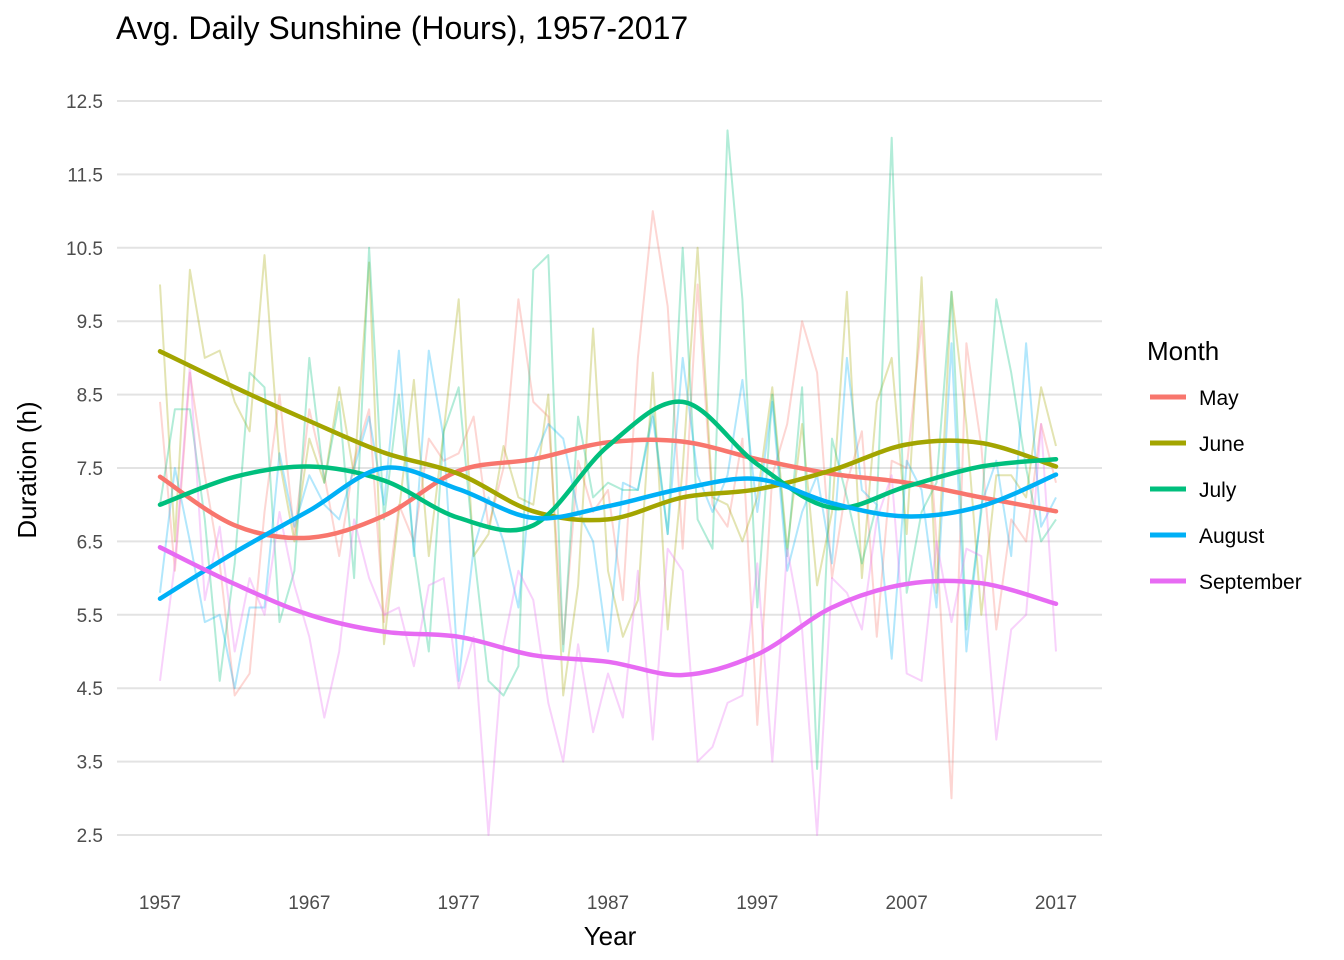  I want to click on smooth-line-august, so click(608, 533).